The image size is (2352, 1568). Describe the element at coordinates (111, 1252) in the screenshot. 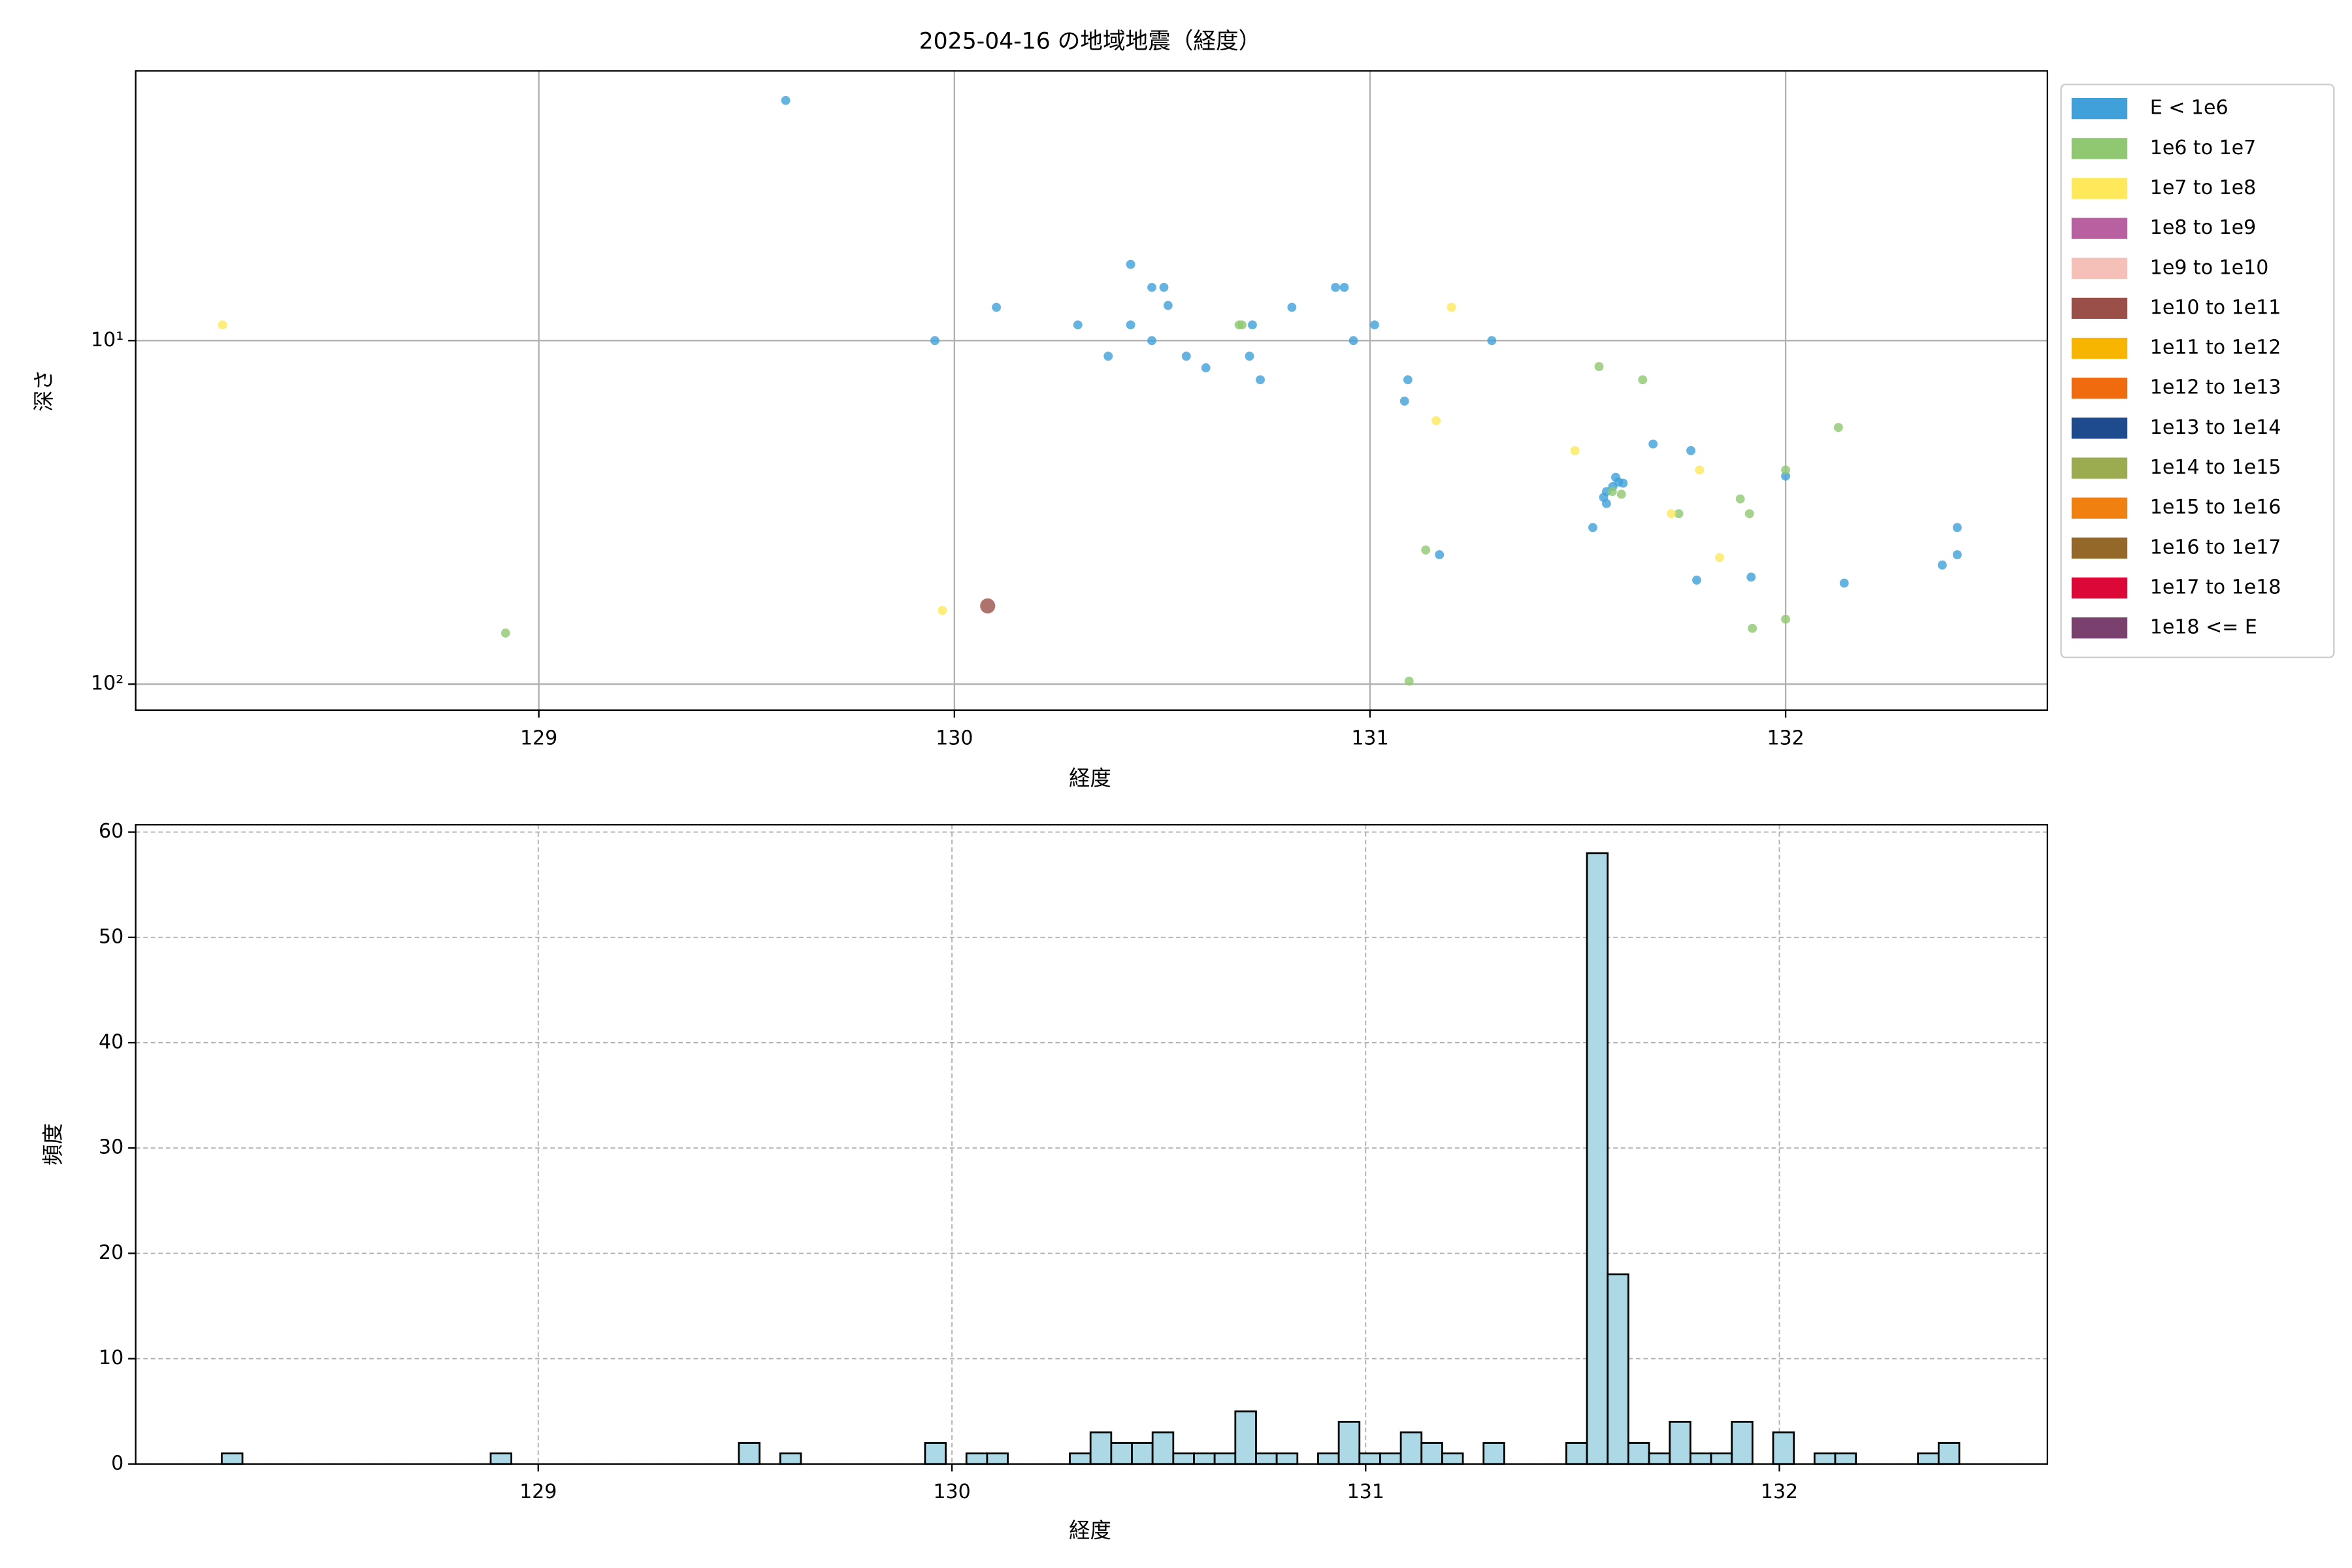

I see `y-tick-label: 20` at that location.